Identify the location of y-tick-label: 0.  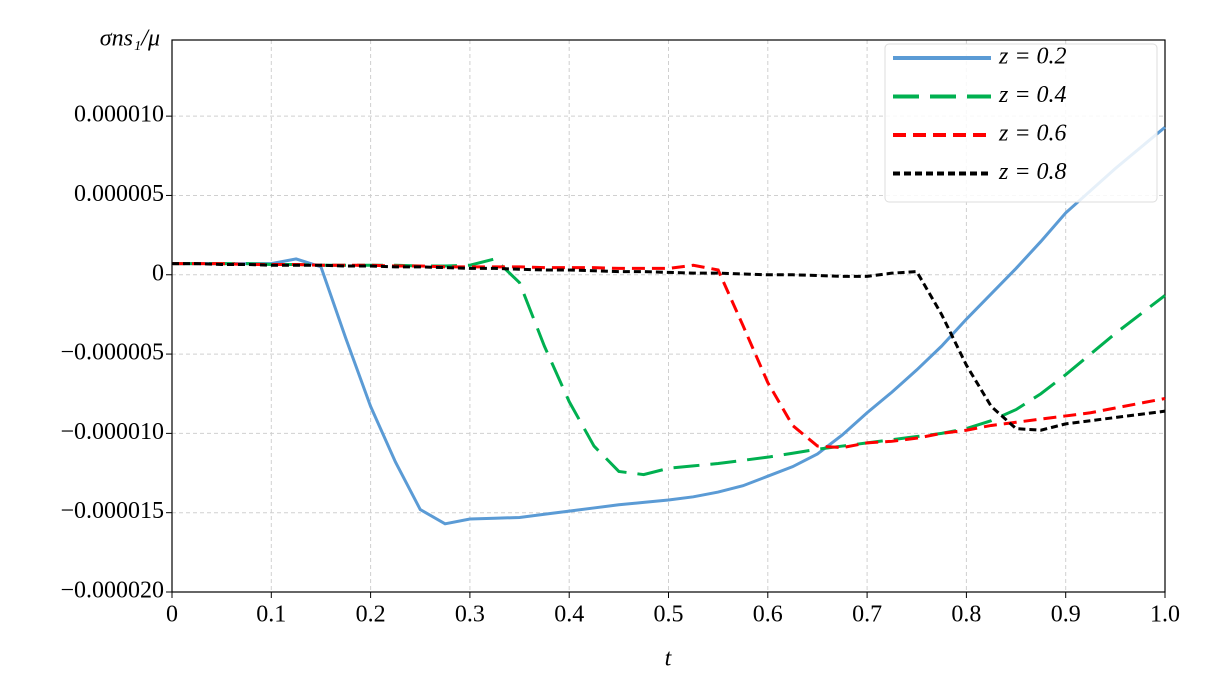
(158, 273).